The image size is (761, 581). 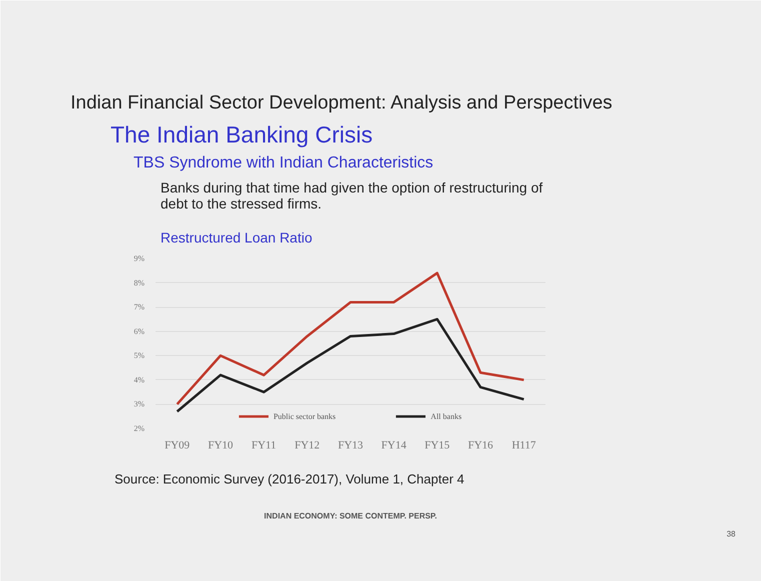 What do you see at coordinates (351, 196) in the screenshot?
I see `text: Banks during that time had given the option of restructuring of debt to the stressed firms.` at bounding box center [351, 196].